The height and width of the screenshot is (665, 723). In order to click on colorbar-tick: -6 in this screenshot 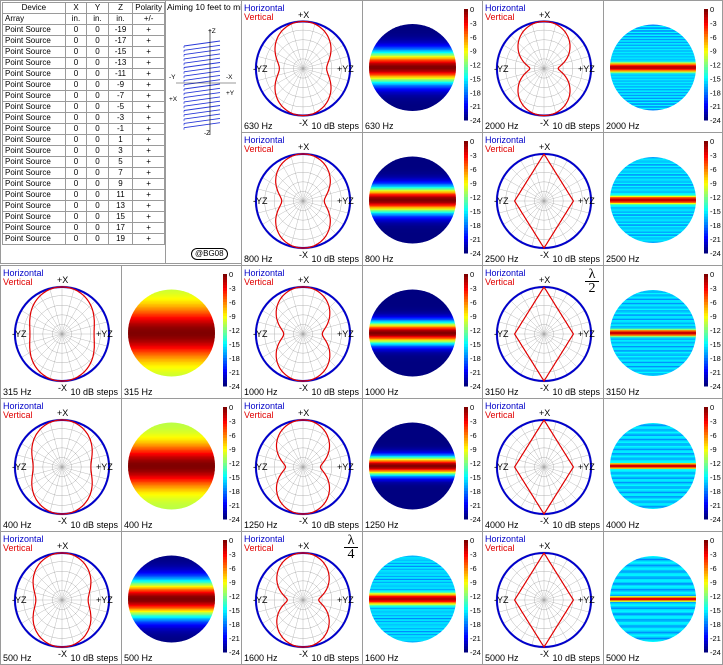, I will do `click(232, 568)`.